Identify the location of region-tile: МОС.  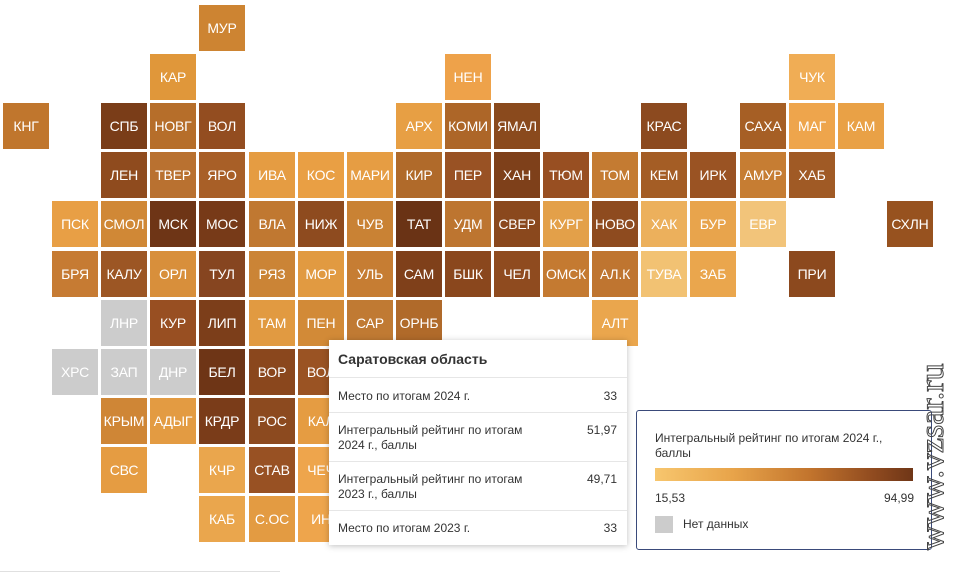
(222, 224).